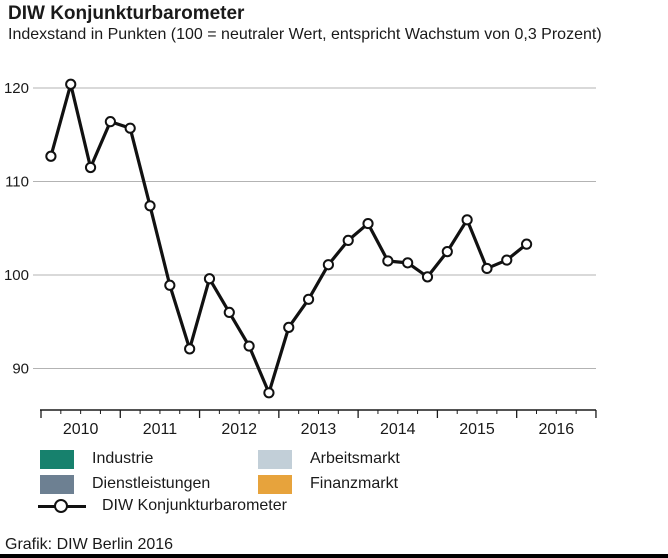 The width and height of the screenshot is (668, 558). I want to click on legend-label-arbeitsmarkt: Arbeitsmarkt, so click(355, 458).